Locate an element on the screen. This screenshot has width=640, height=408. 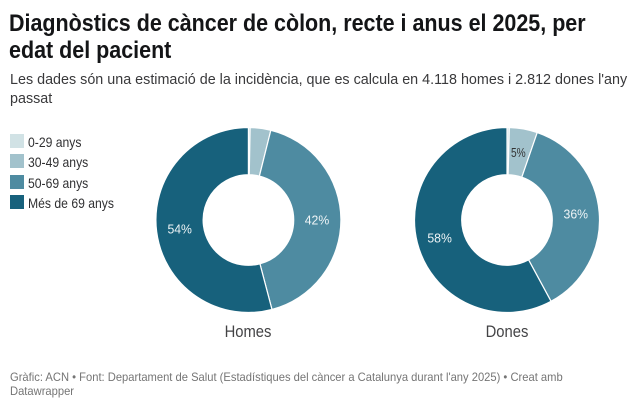
svg-text: 42% is located at coordinates (317, 220).